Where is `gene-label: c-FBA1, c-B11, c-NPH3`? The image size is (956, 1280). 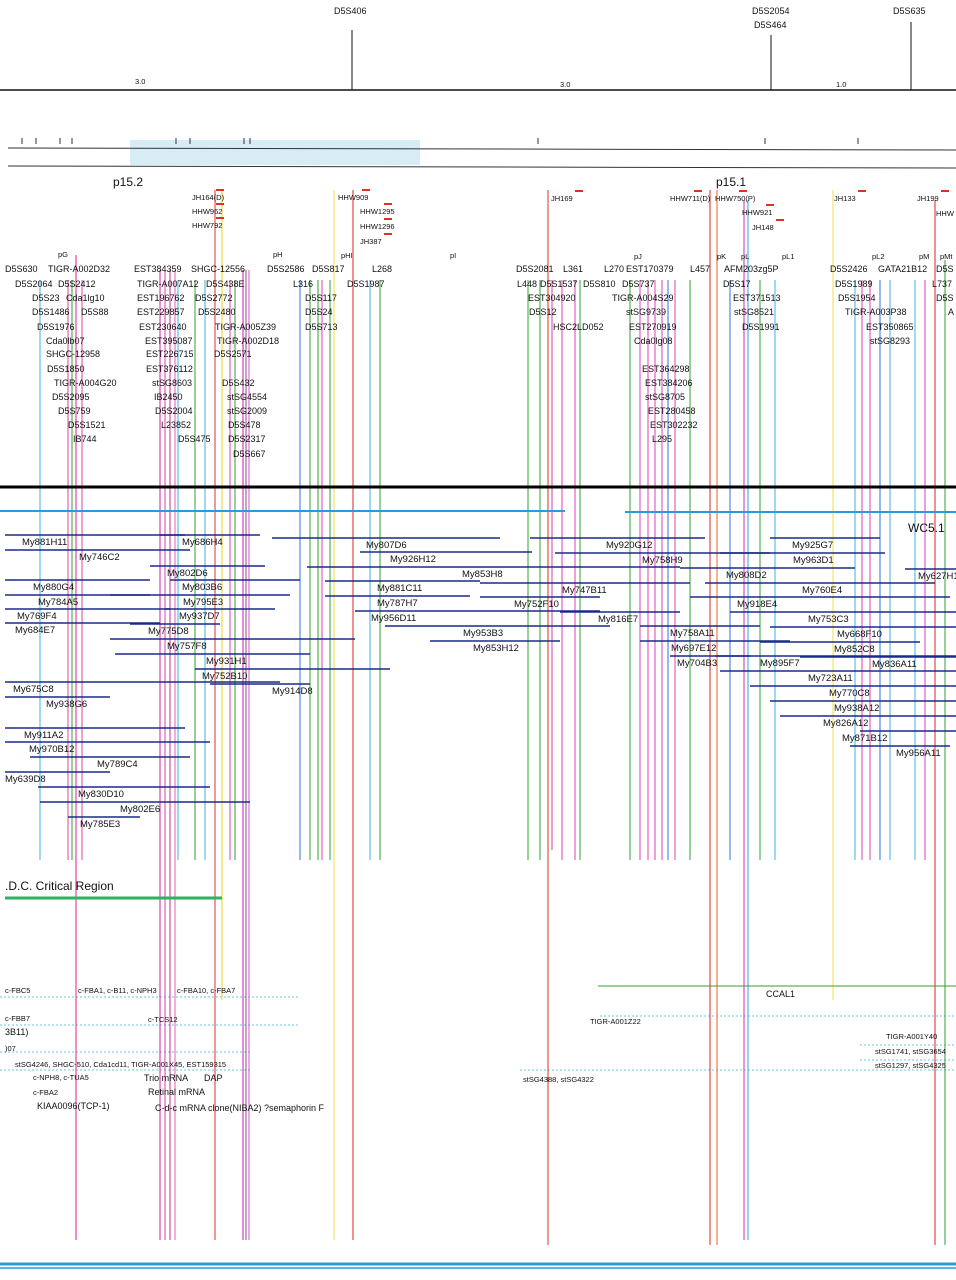 gene-label: c-FBA1, c-B11, c-NPH3 is located at coordinates (117, 990).